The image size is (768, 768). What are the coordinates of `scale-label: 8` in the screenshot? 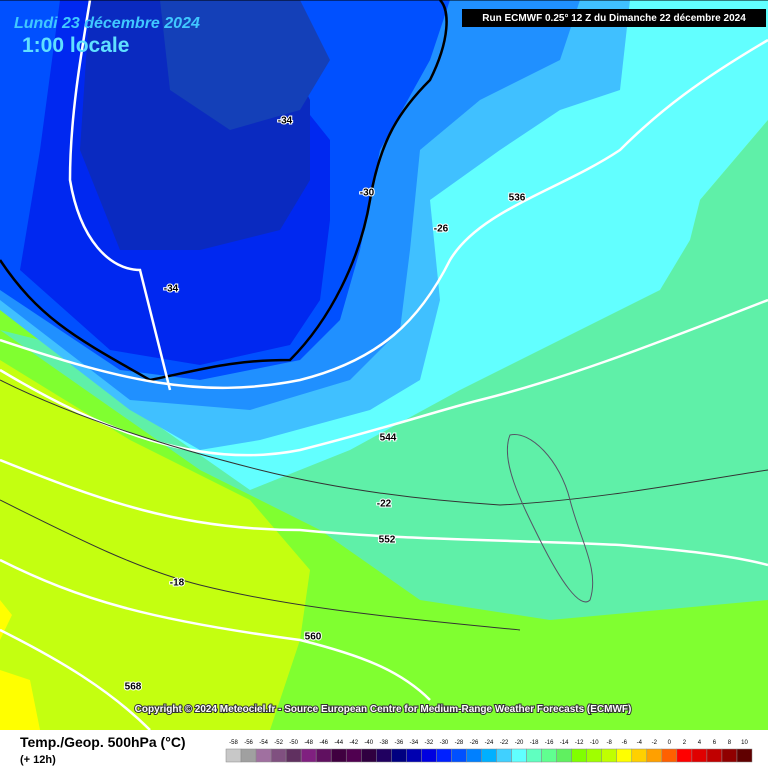 It's located at (730, 743).